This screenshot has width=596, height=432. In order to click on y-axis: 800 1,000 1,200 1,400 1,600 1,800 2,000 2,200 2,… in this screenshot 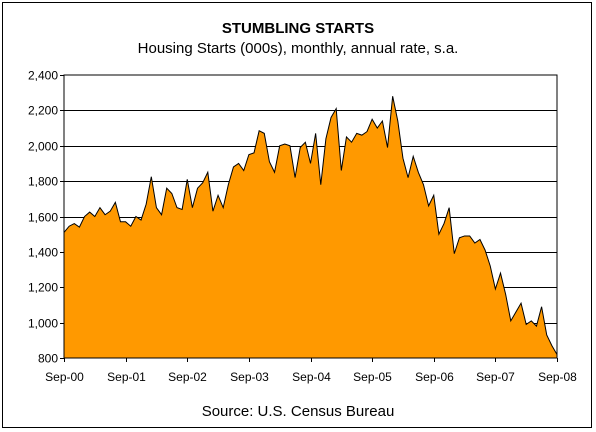, I will do `click(46, 217)`.